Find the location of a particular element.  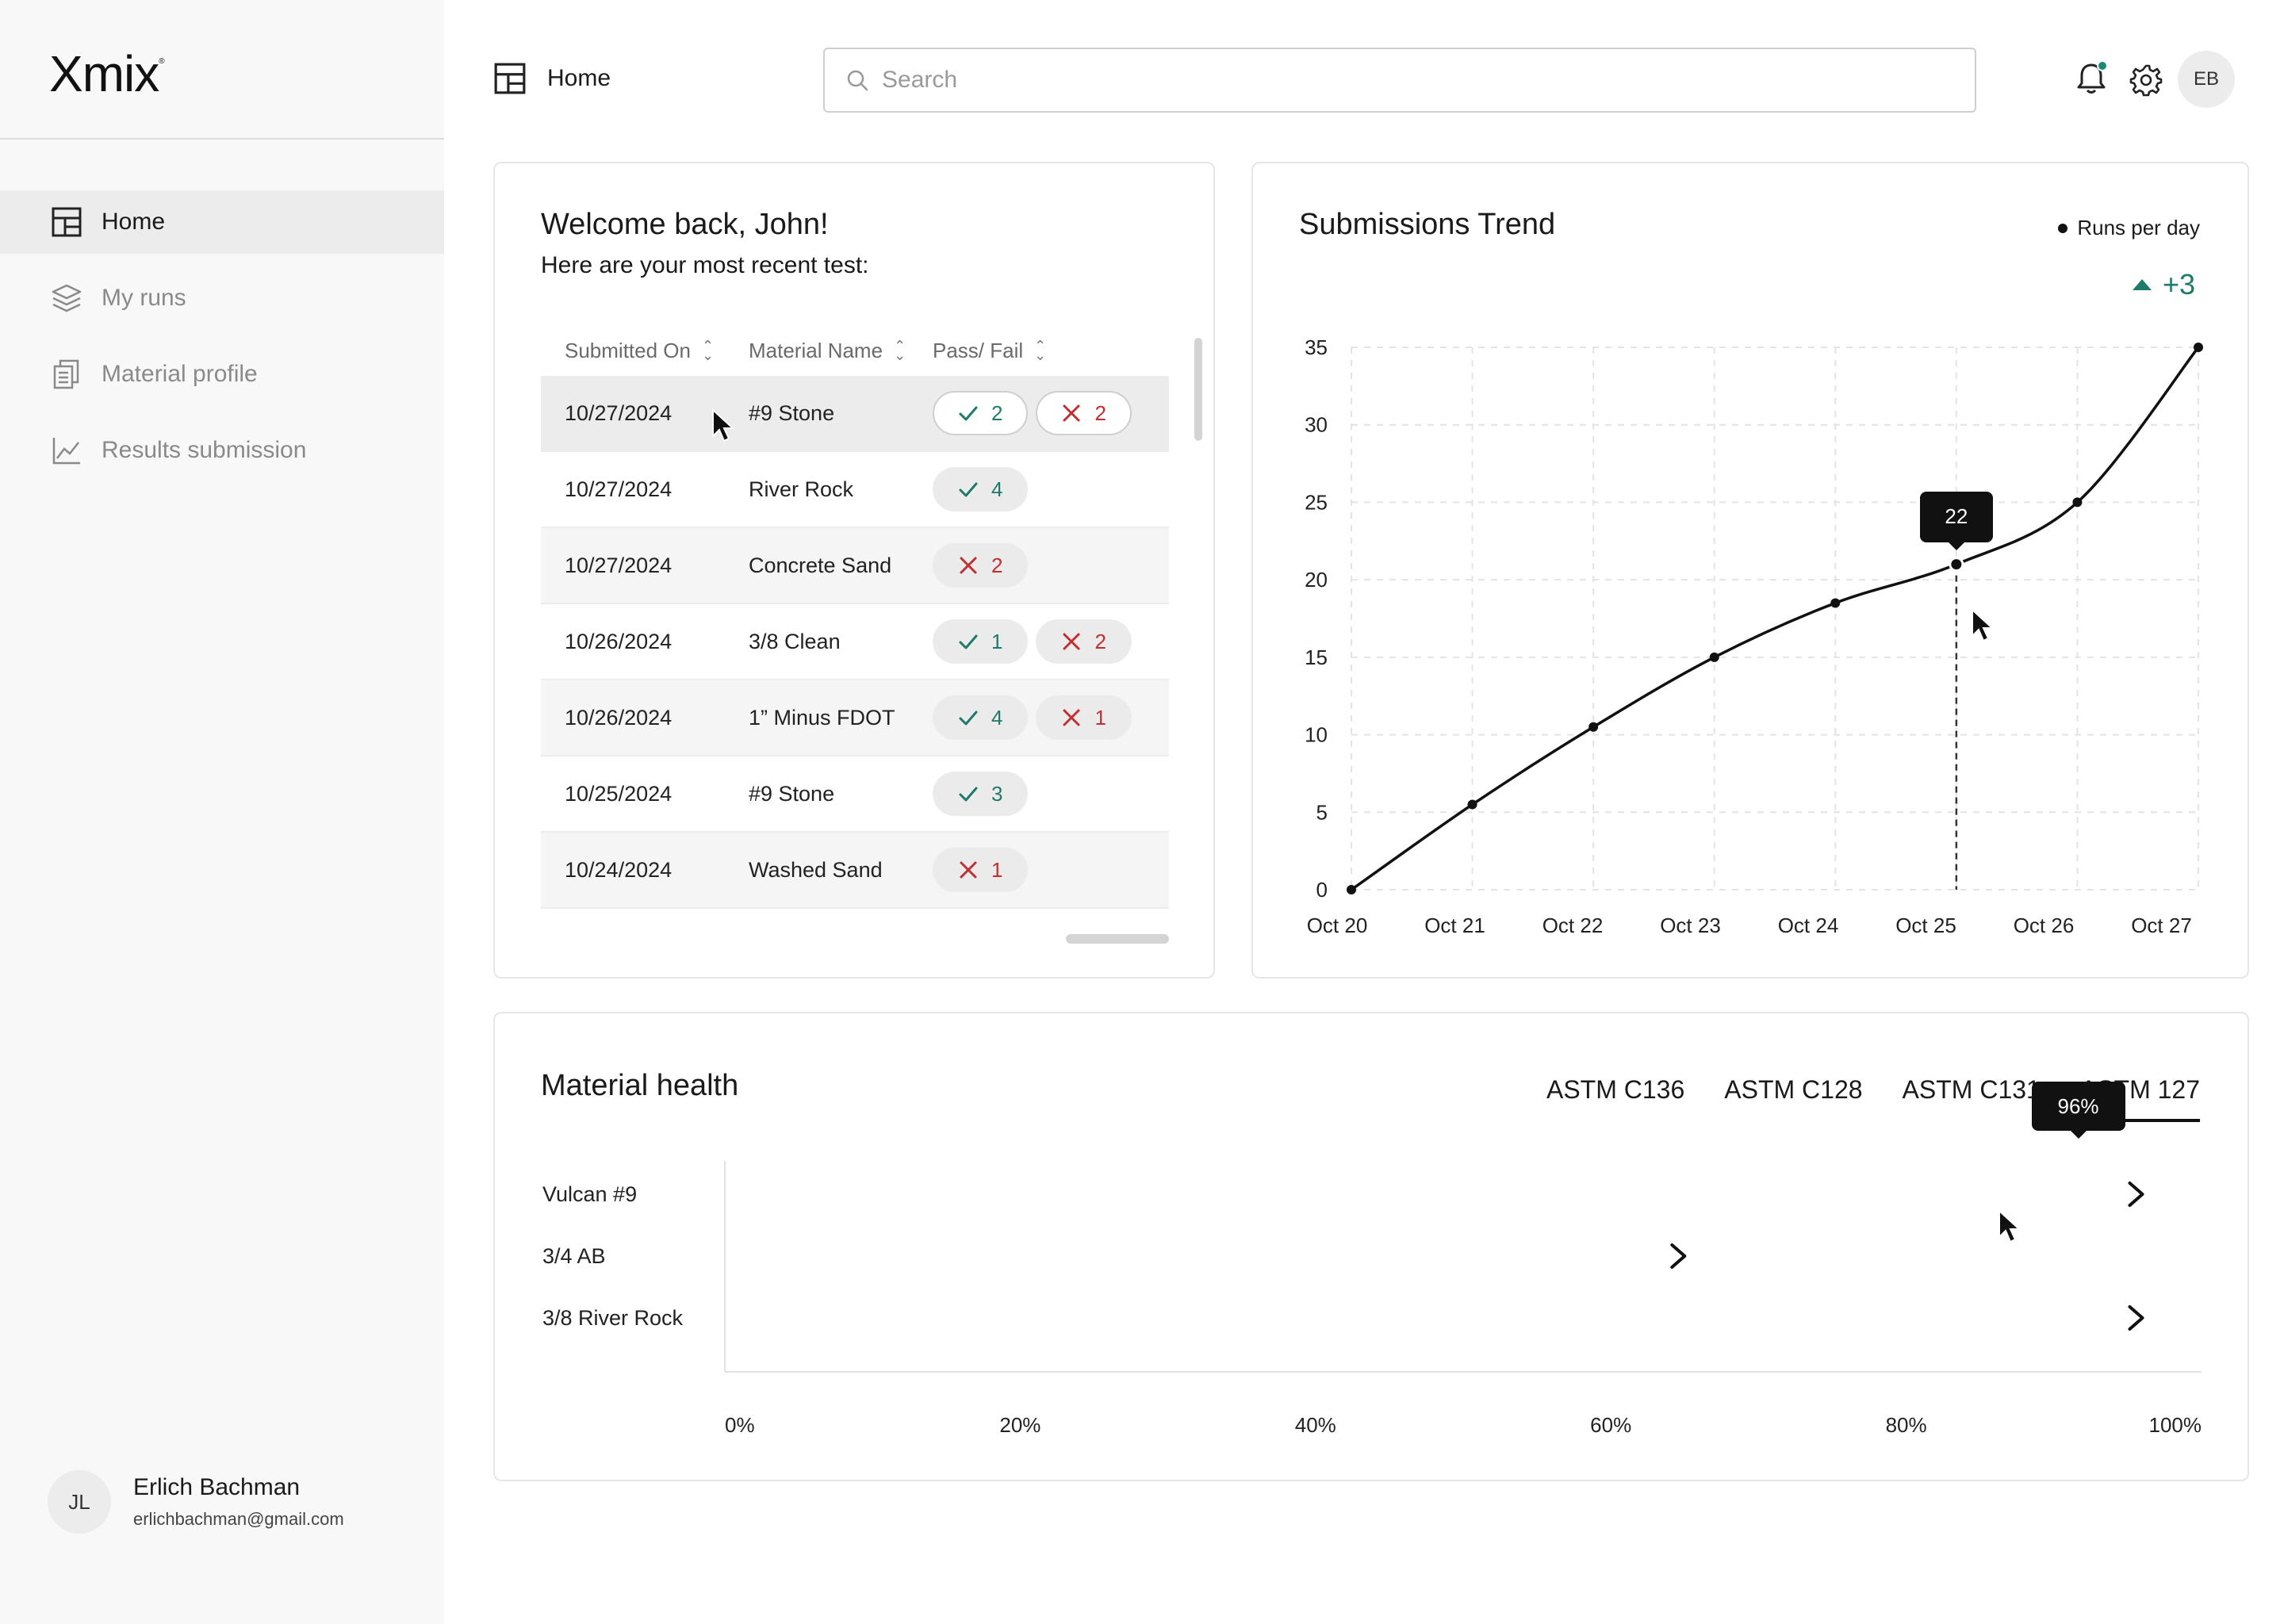

material-name: 3/8 Clean is located at coordinates (795, 641).